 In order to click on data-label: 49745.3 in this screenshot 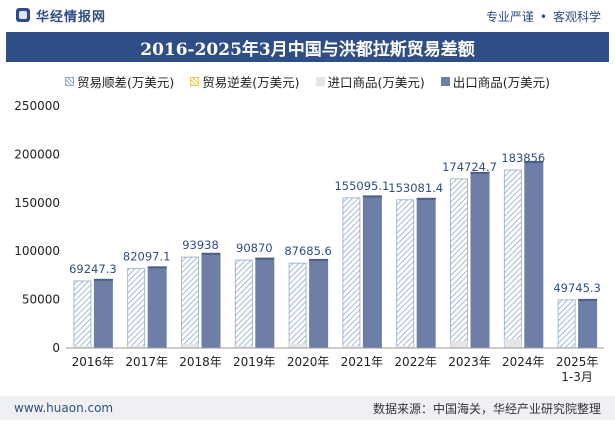, I will do `click(577, 288)`.